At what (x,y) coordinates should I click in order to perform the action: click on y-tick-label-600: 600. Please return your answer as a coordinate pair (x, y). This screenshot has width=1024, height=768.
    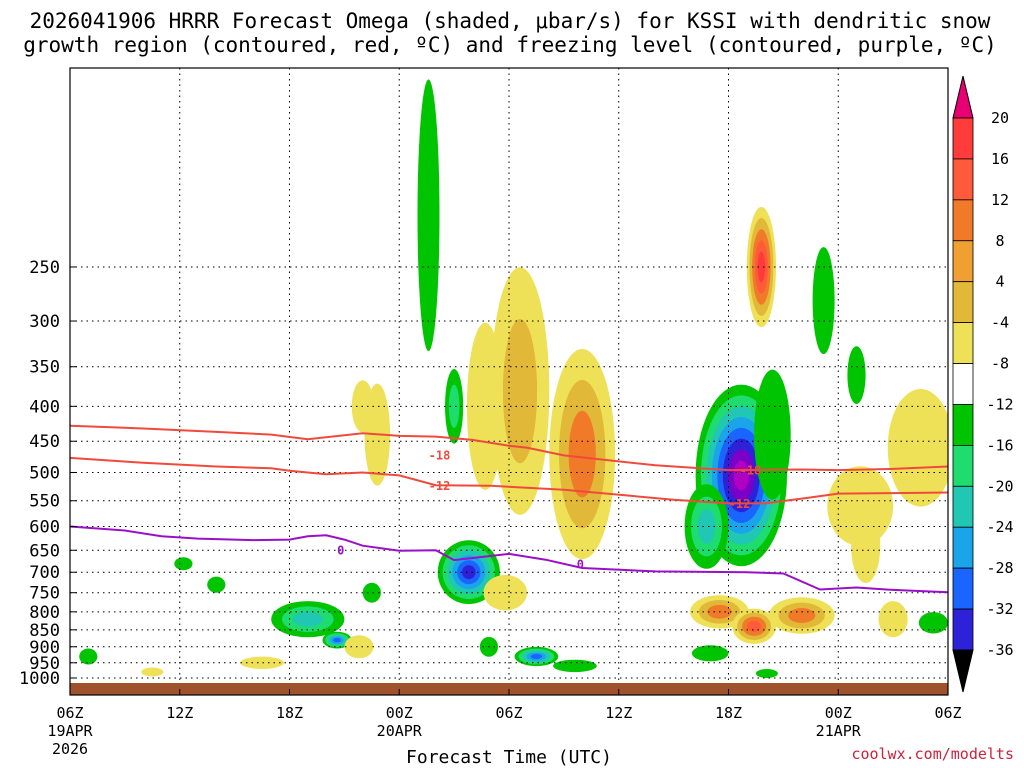
    Looking at the image, I should click on (44, 528).